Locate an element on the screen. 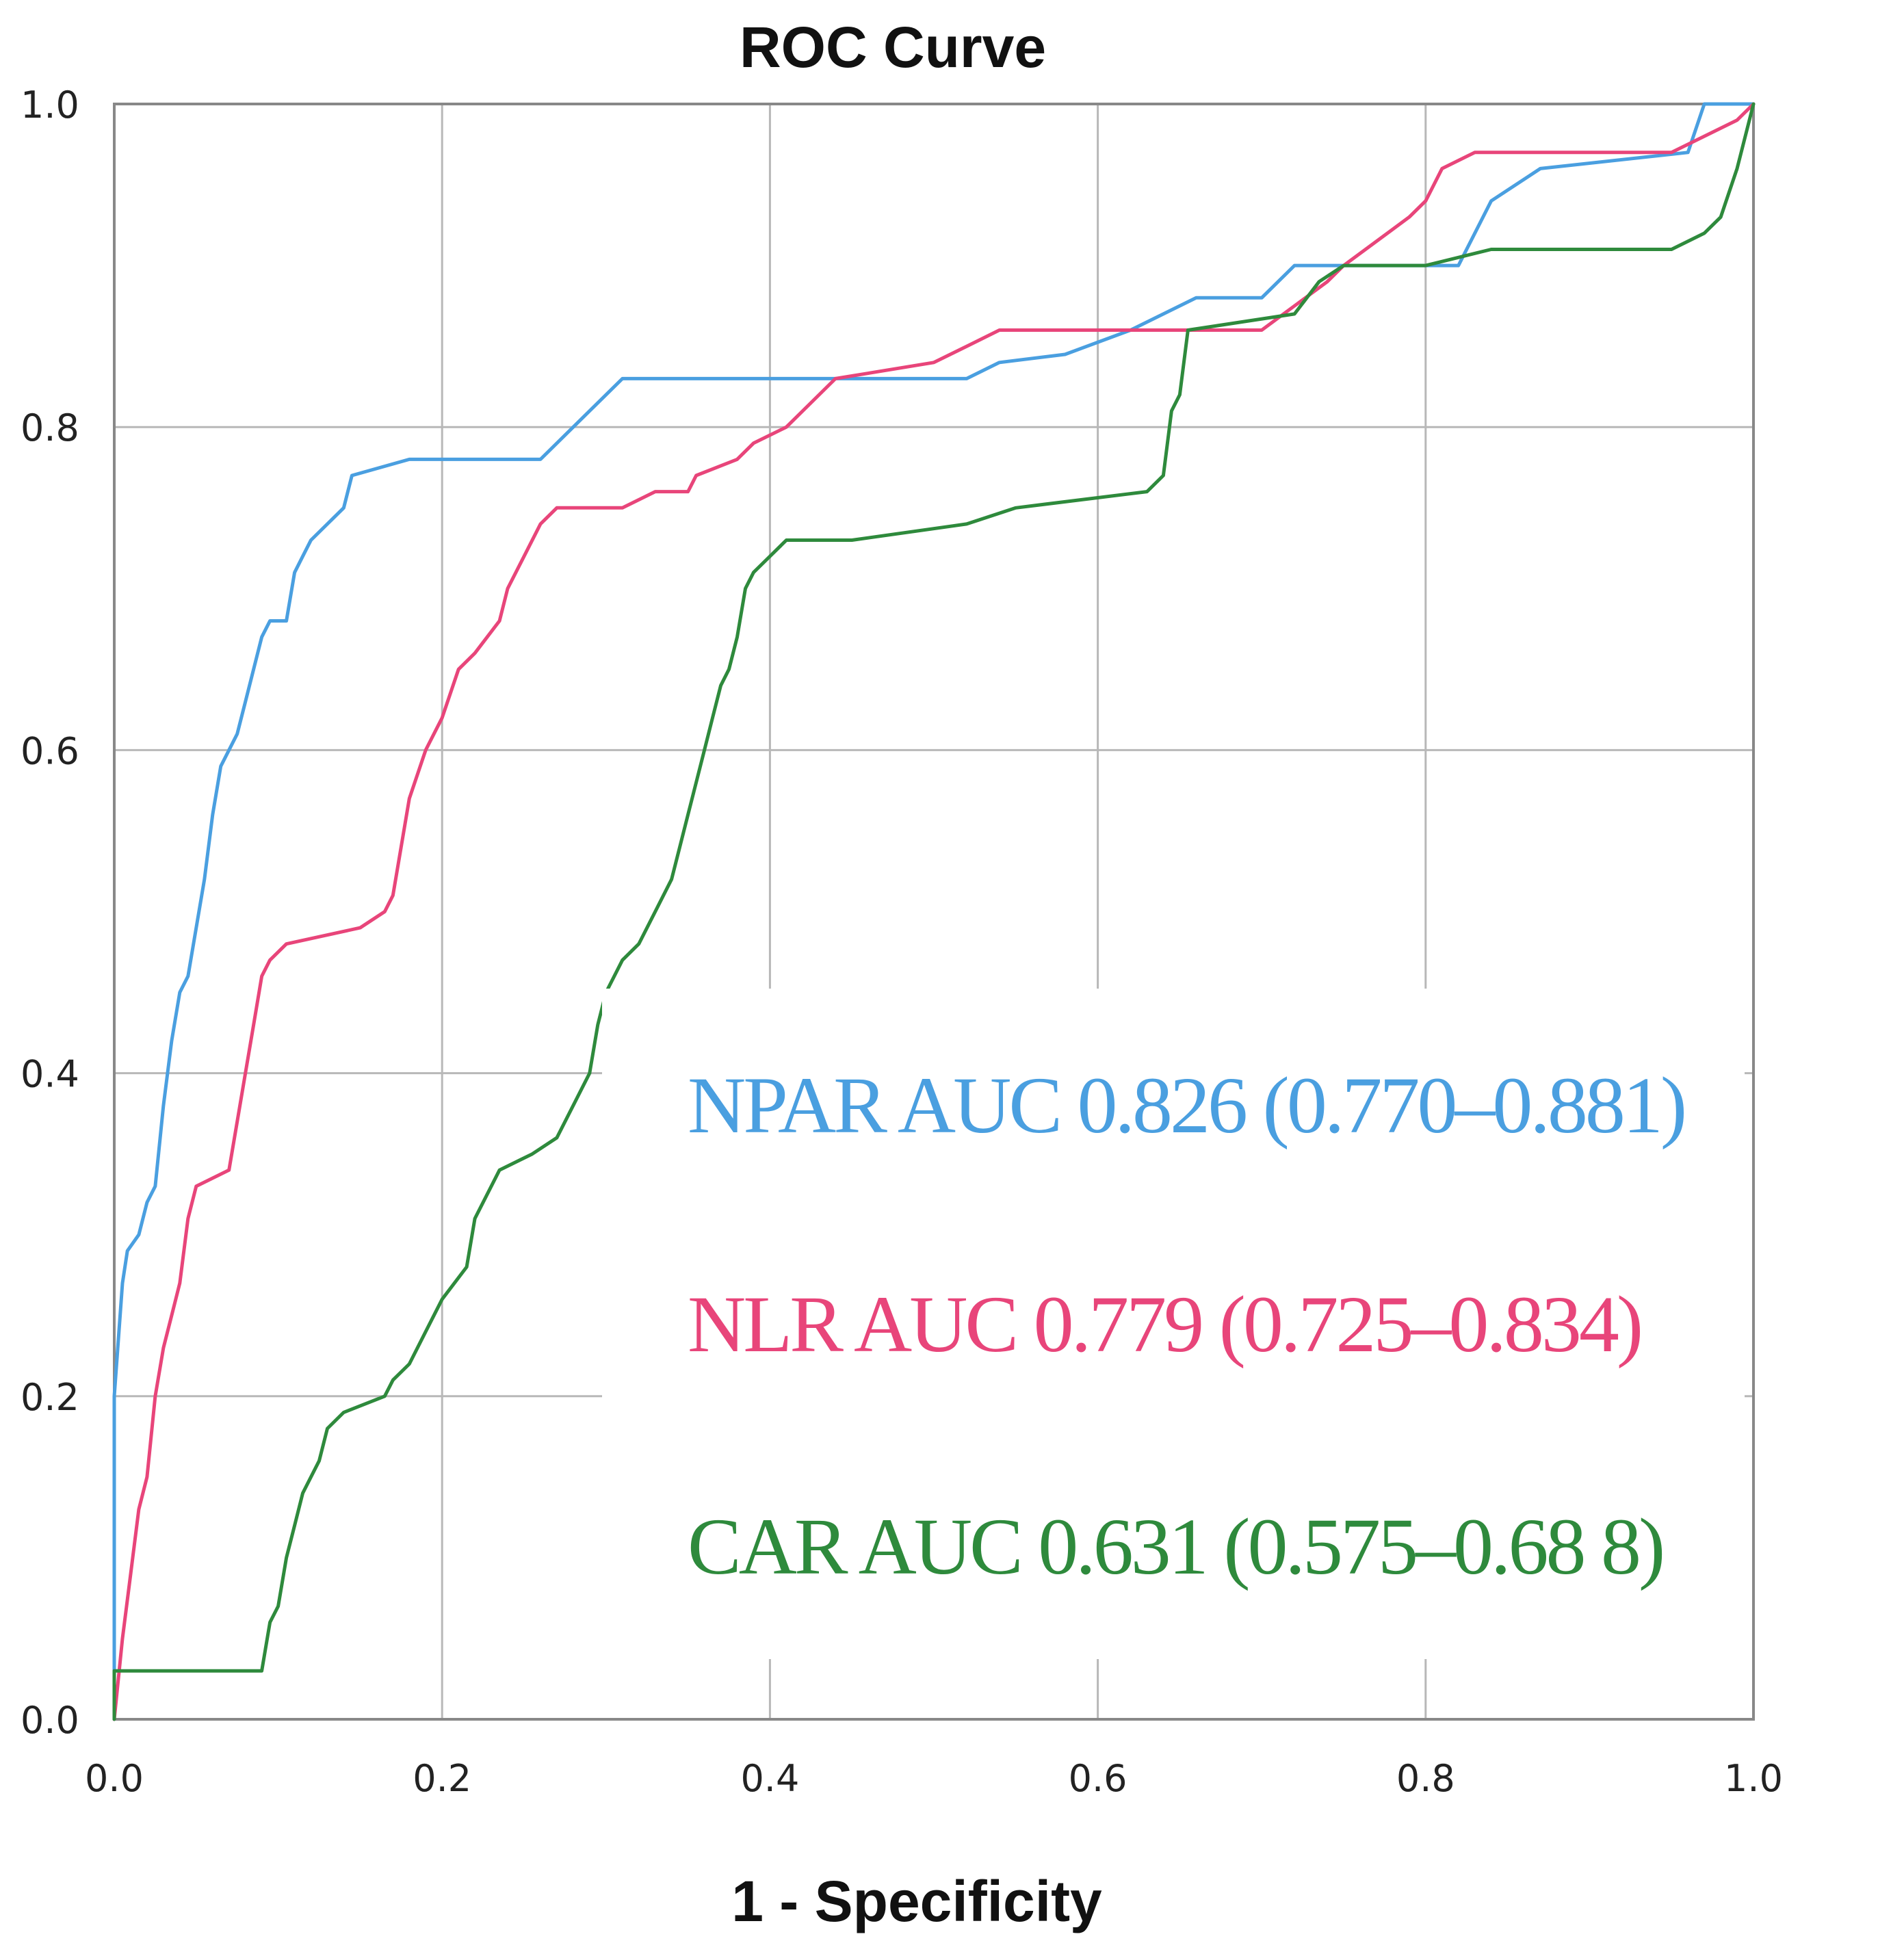 The image size is (1904, 1956). chart-title: ROC Curve is located at coordinates (893, 47).